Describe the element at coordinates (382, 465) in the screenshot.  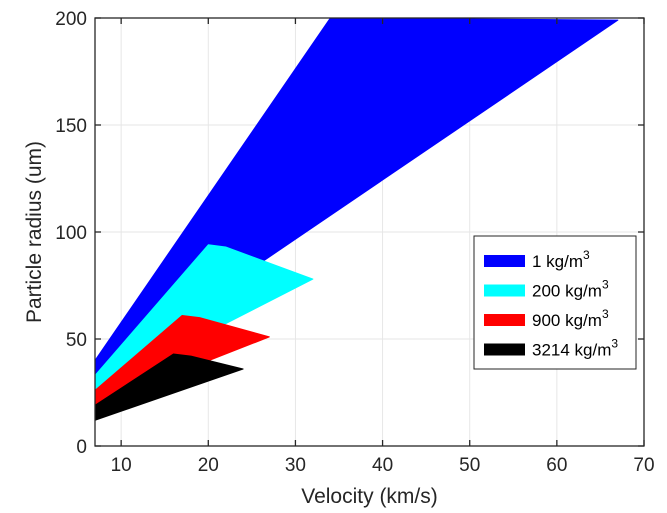
I see `x-tick-label: 40` at that location.